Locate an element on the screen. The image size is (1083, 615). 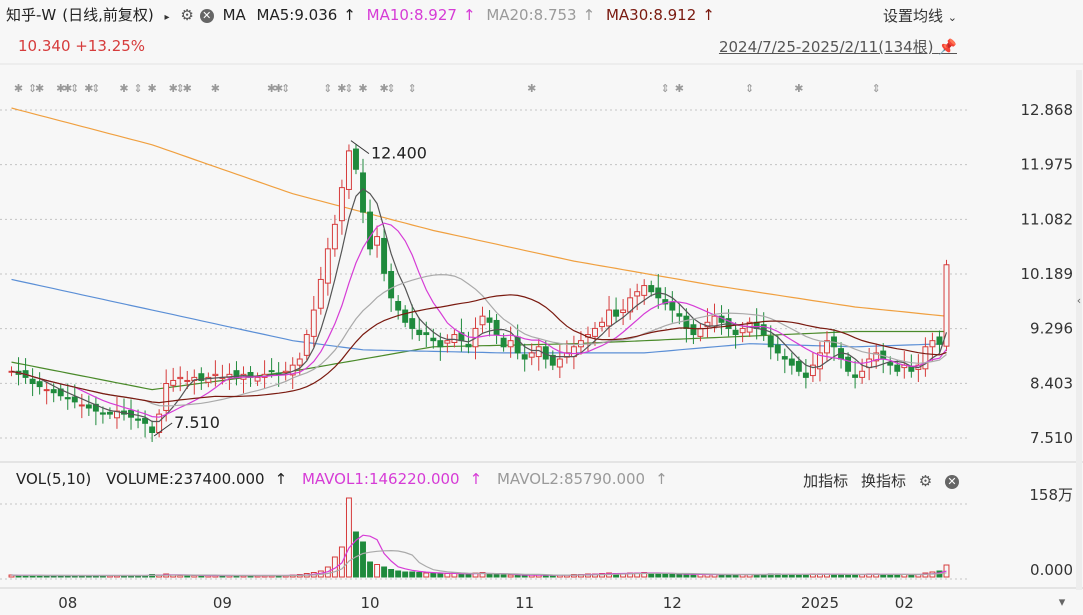
y-tick-label: 10.189 is located at coordinates (1047, 274).